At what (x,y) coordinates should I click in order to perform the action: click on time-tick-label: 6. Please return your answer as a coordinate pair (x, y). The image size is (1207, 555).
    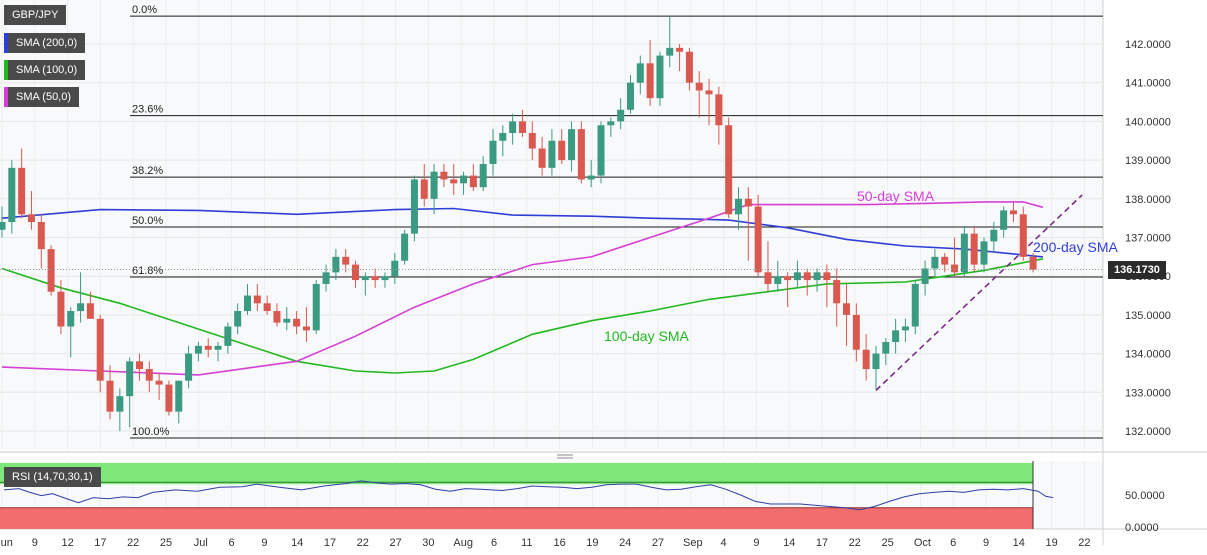
    Looking at the image, I should click on (232, 543).